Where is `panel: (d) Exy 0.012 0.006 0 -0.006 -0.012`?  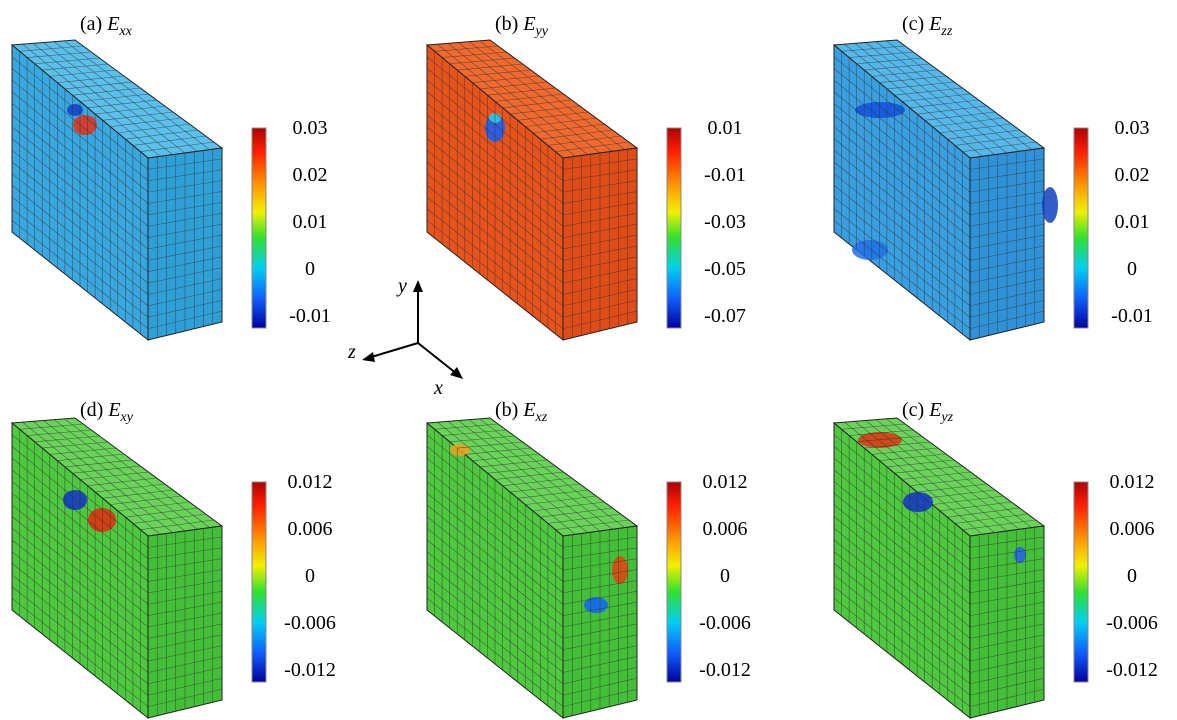
panel: (d) Exy 0.012 0.006 0 -0.006 -0.012 is located at coordinates (173, 559).